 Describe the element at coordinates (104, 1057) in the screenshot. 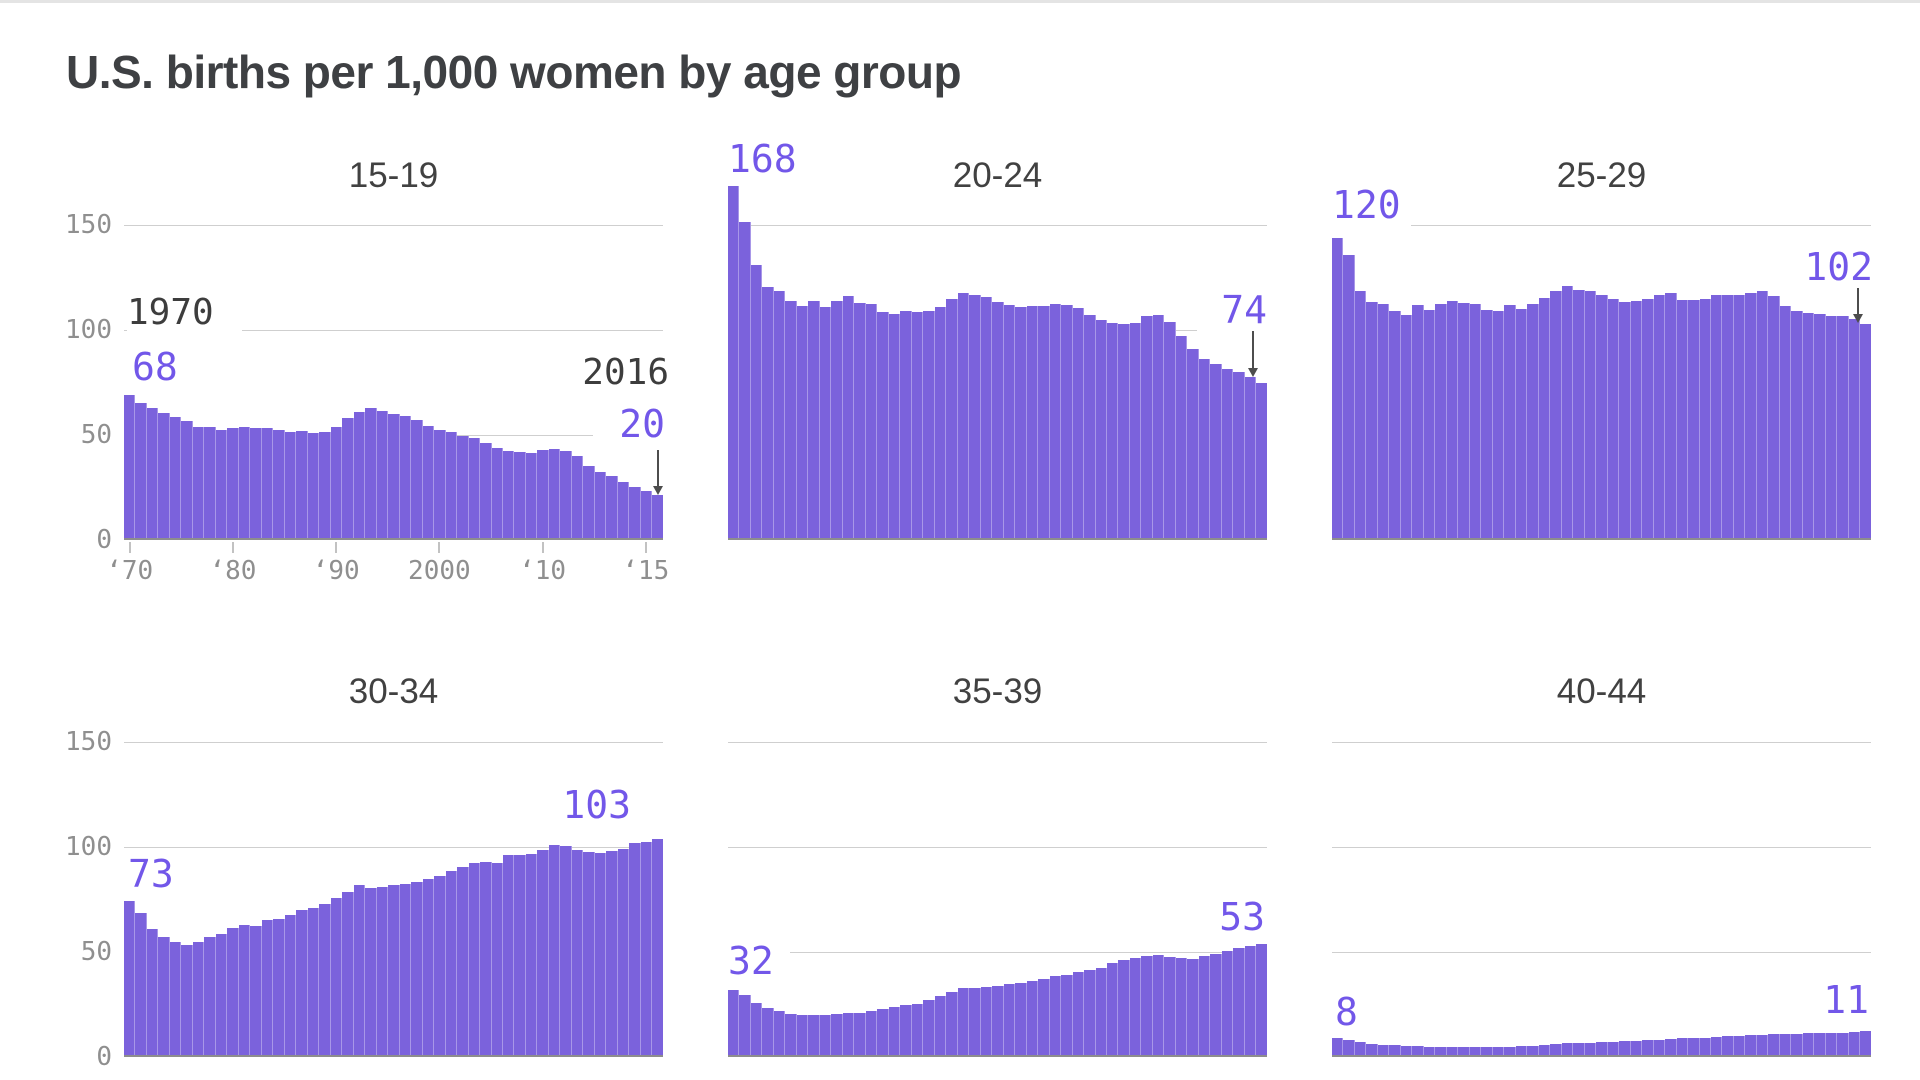

I see `y-axis-label: 0` at that location.